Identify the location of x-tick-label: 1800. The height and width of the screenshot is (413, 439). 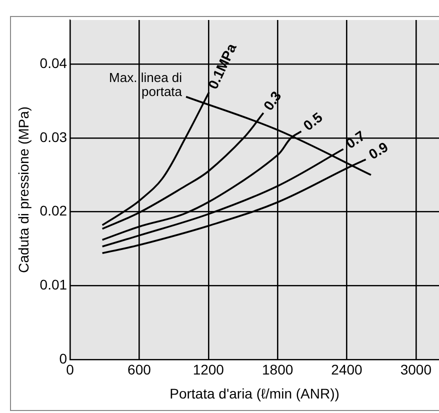
(278, 370).